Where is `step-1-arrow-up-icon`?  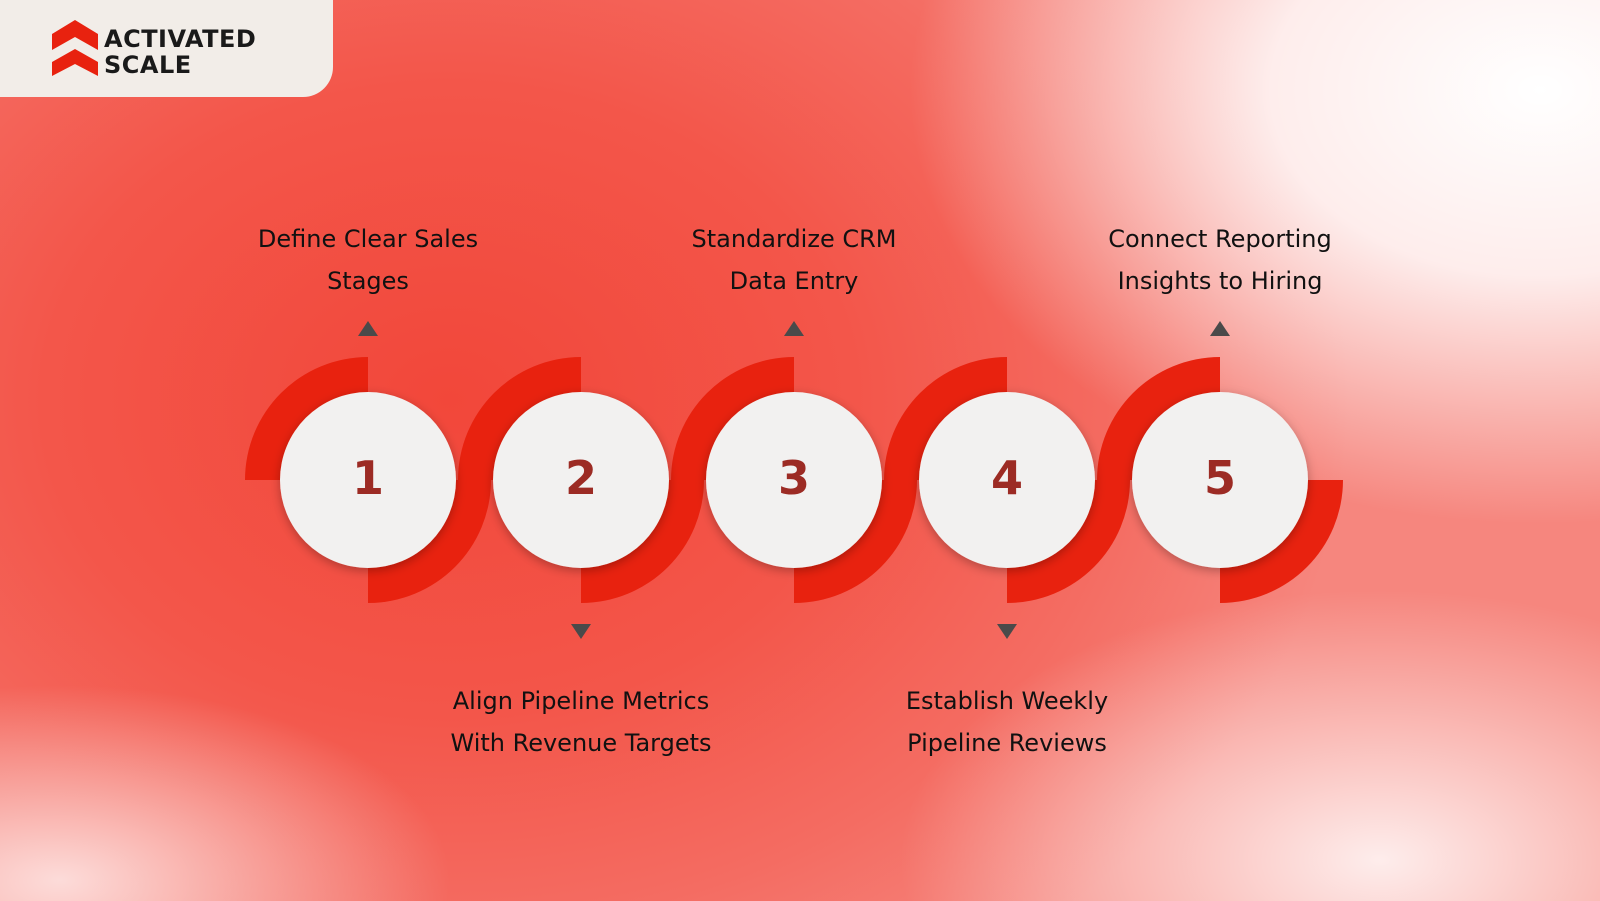 step-1-arrow-up-icon is located at coordinates (368, 328).